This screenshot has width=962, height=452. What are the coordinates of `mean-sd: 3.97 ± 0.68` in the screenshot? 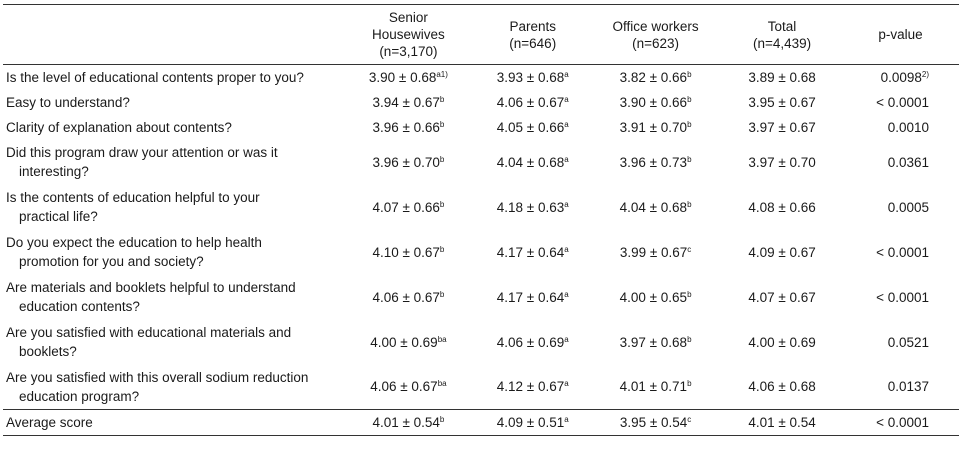 It's located at (653, 342).